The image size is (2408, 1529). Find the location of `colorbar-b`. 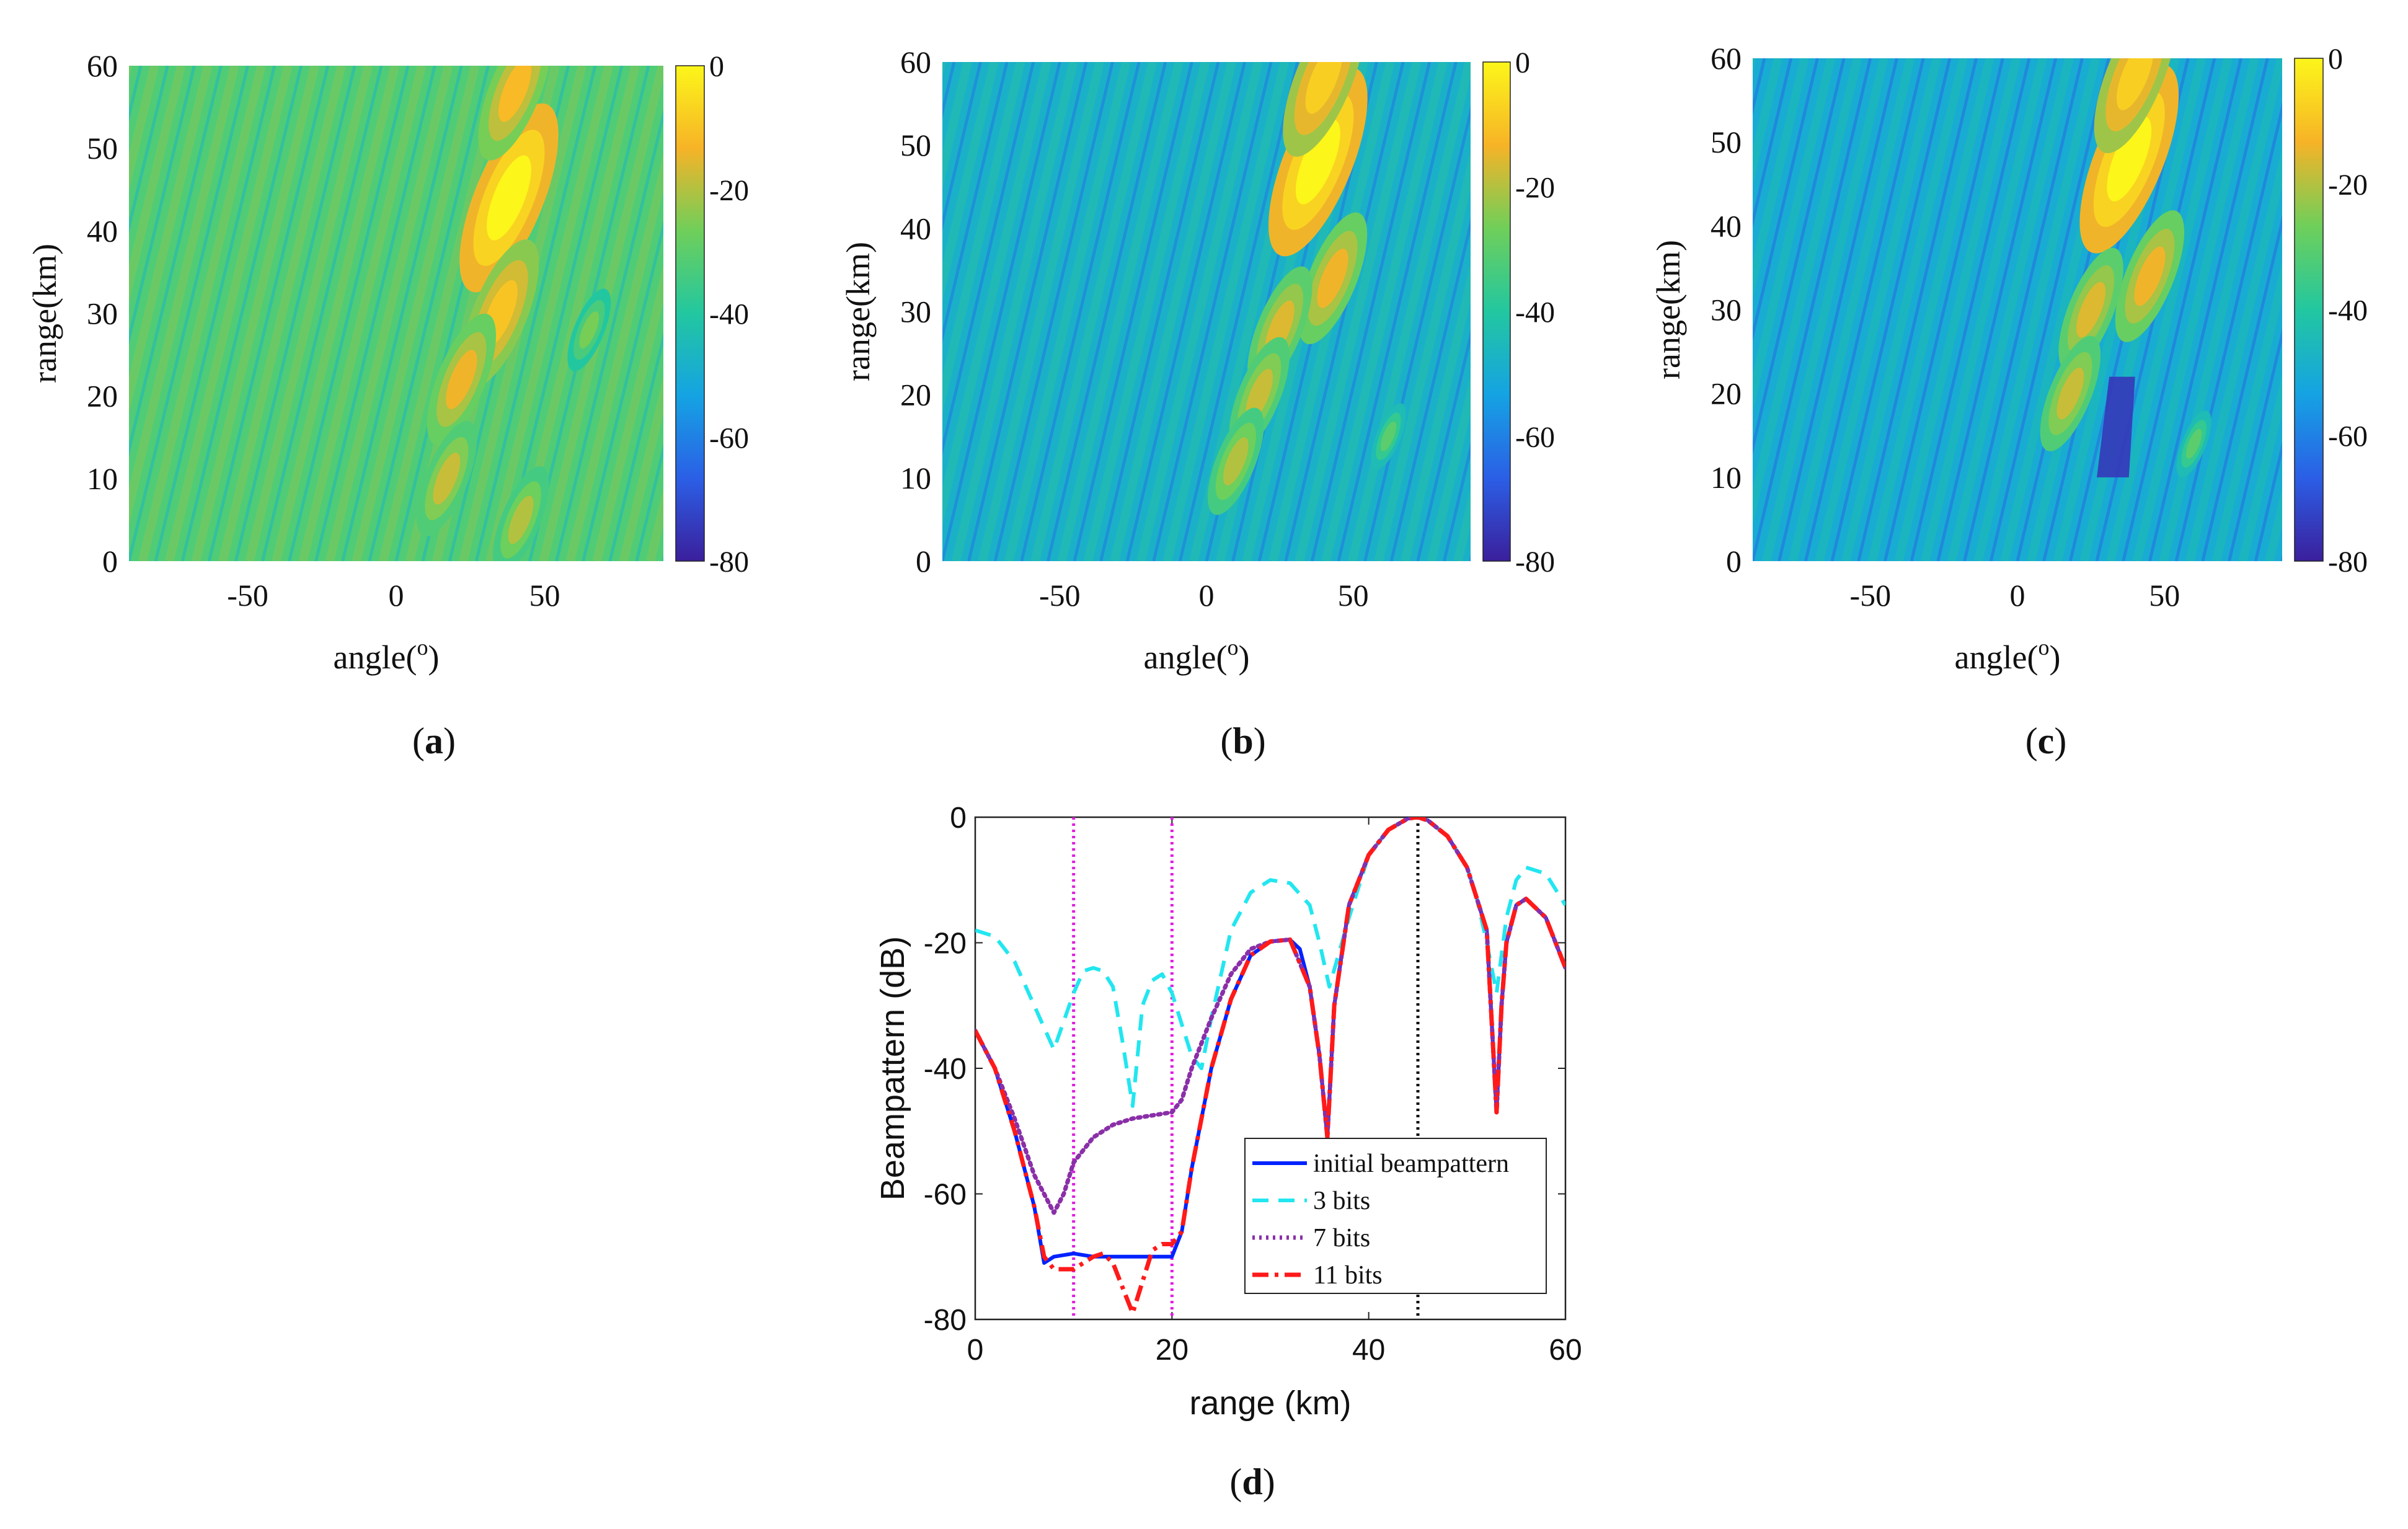

colorbar-b is located at coordinates (1496, 311).